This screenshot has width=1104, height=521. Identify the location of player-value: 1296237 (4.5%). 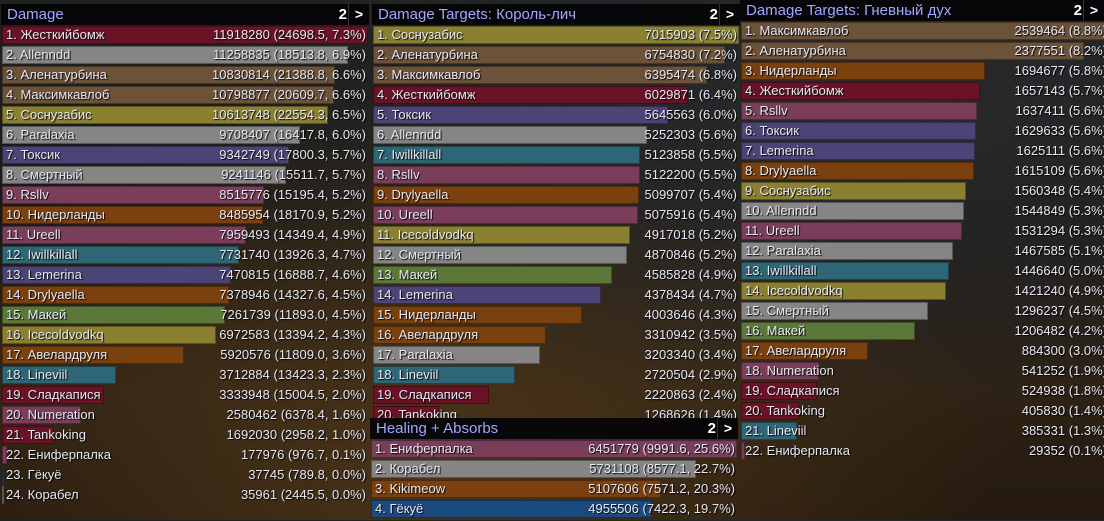
(1059, 310).